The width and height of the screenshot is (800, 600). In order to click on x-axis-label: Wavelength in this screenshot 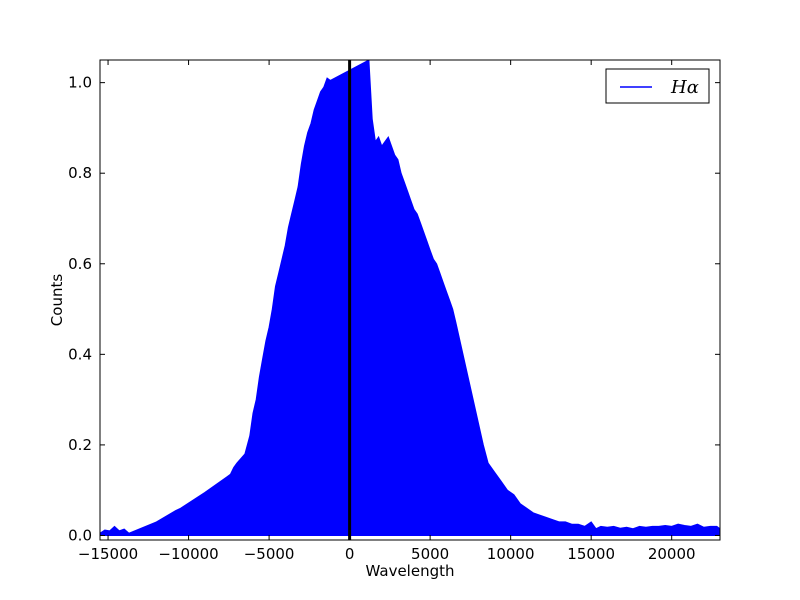, I will do `click(410, 571)`.